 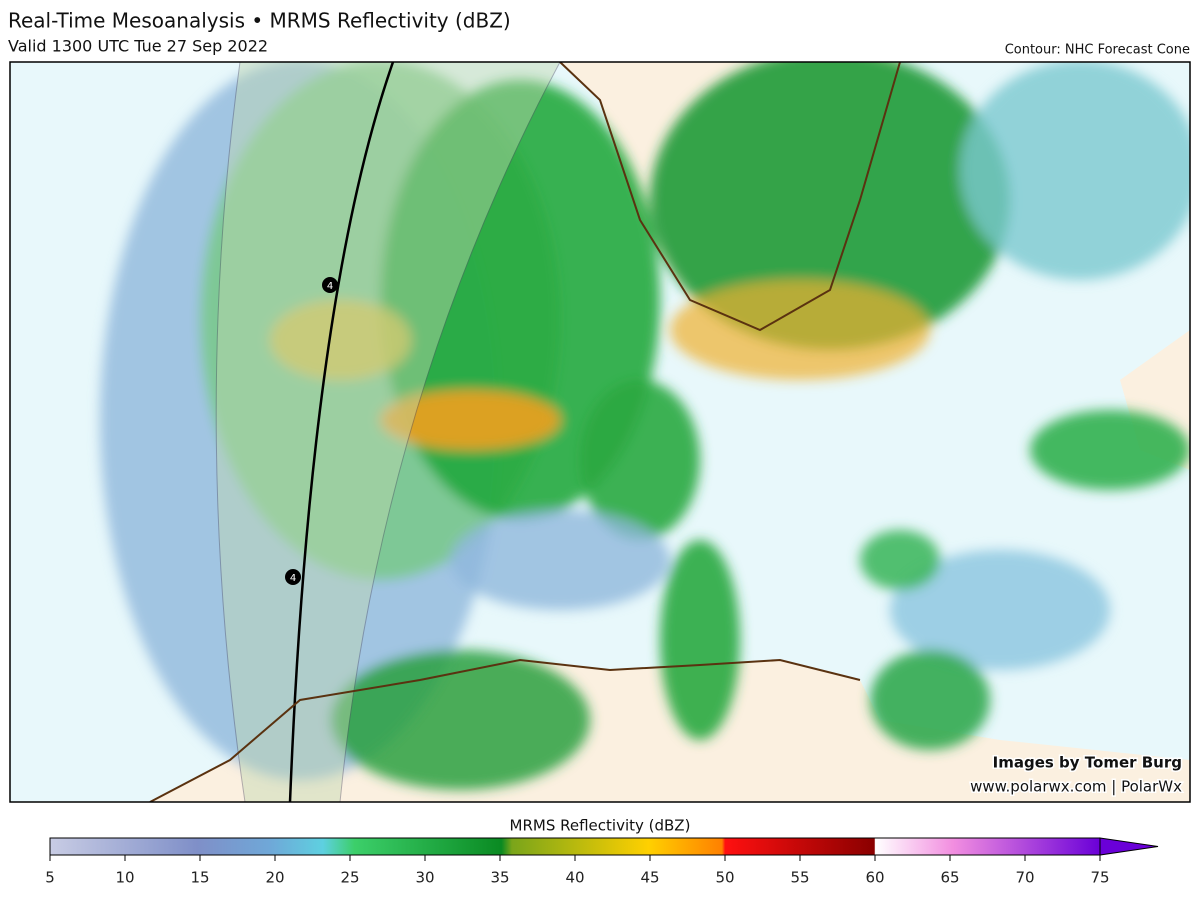 I want to click on colorbar-tick-label: 60, so click(x=874, y=878).